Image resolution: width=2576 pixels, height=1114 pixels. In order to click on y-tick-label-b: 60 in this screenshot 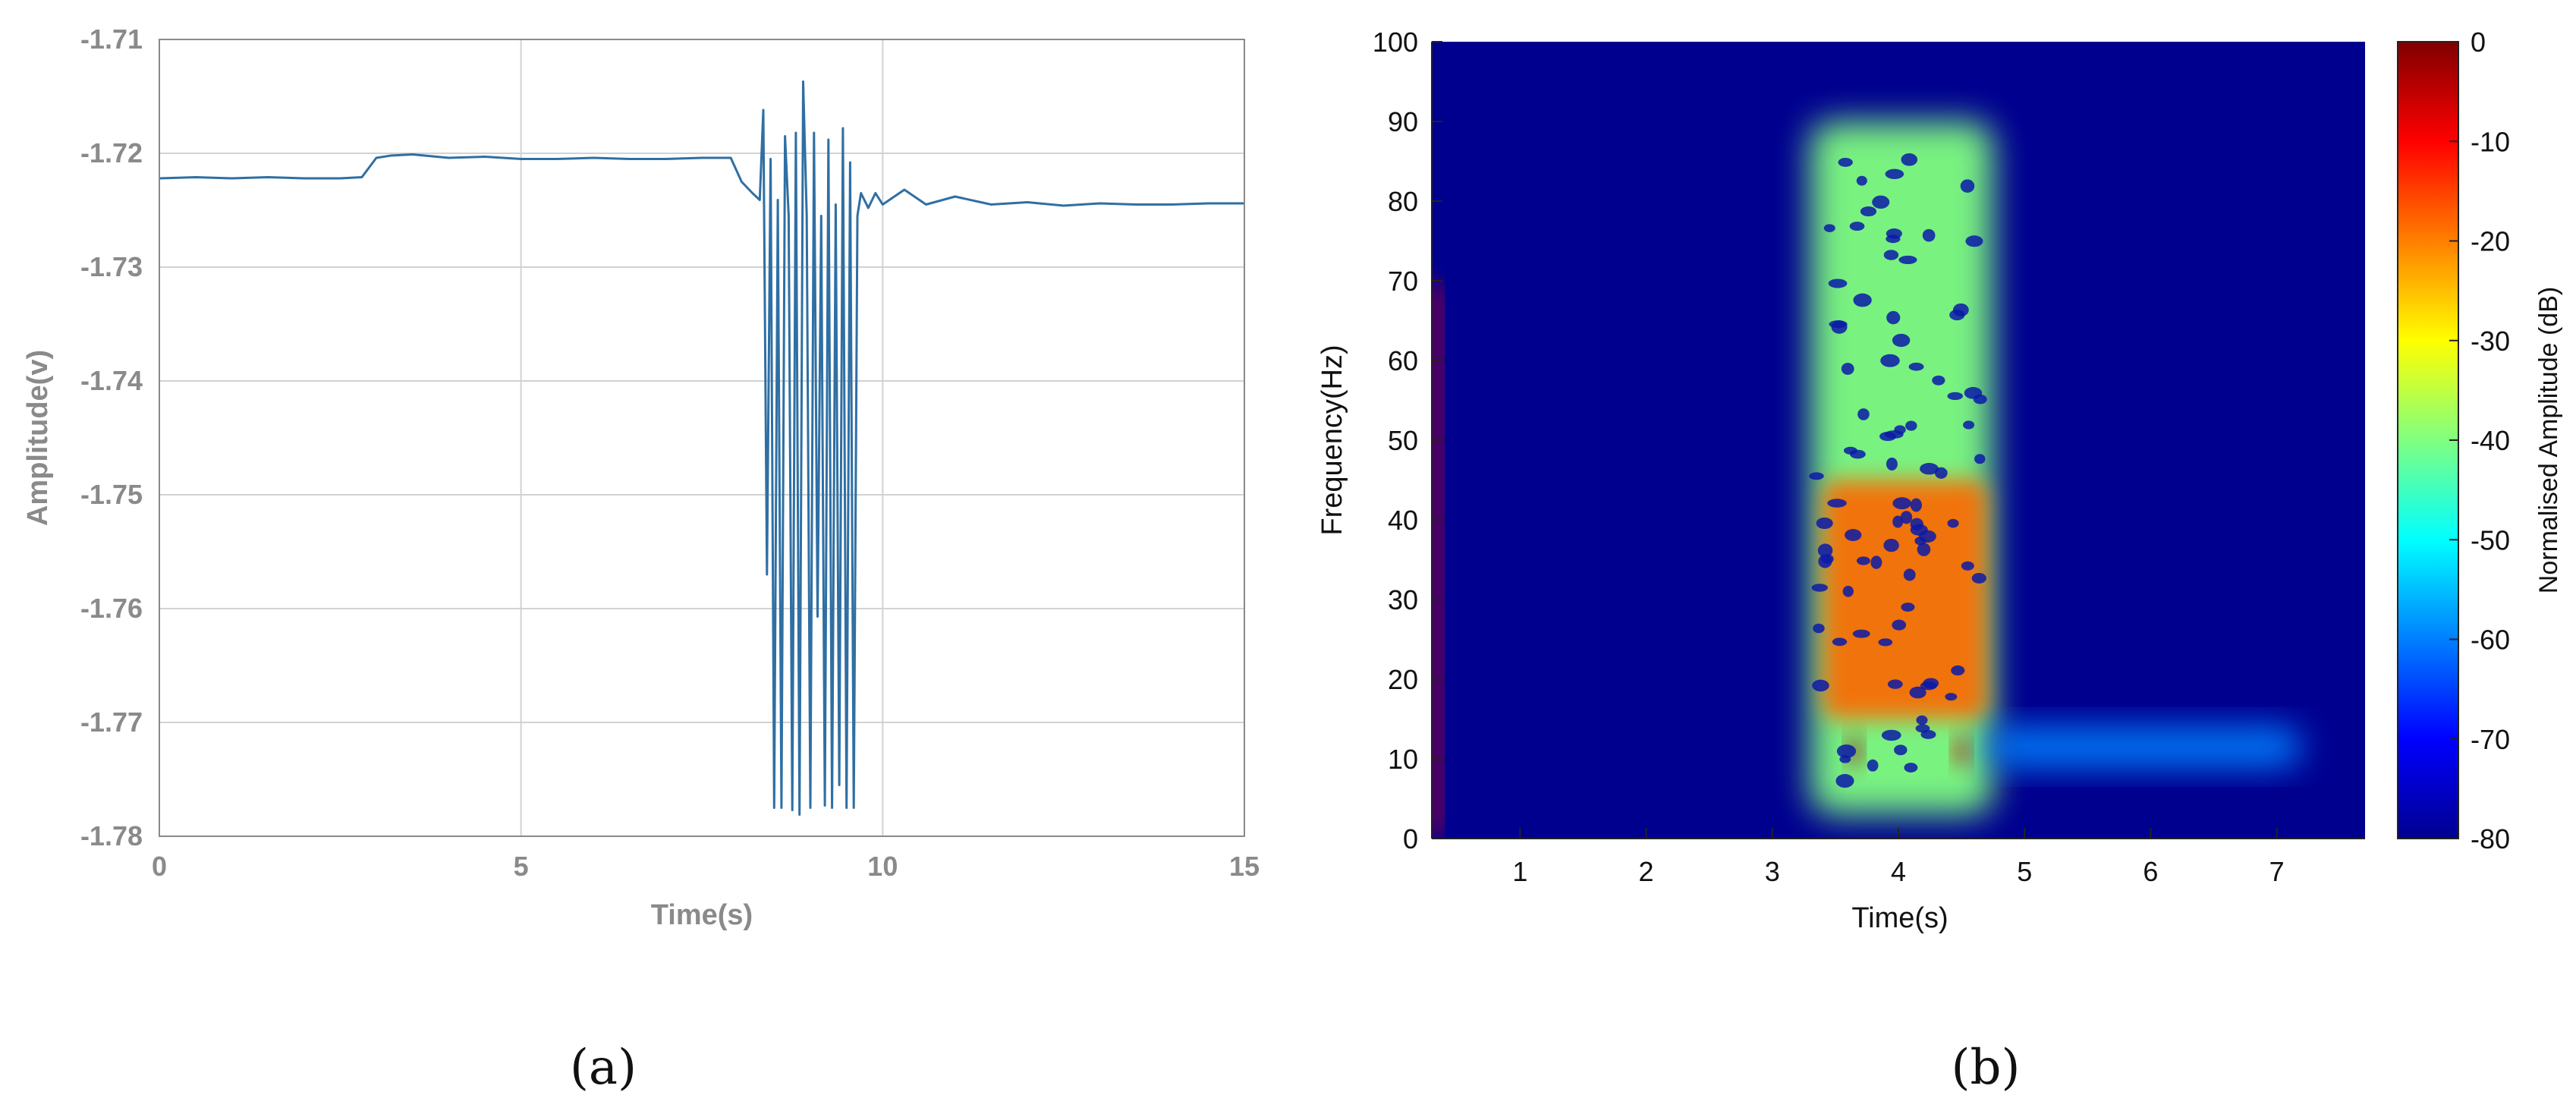, I will do `click(1403, 360)`.